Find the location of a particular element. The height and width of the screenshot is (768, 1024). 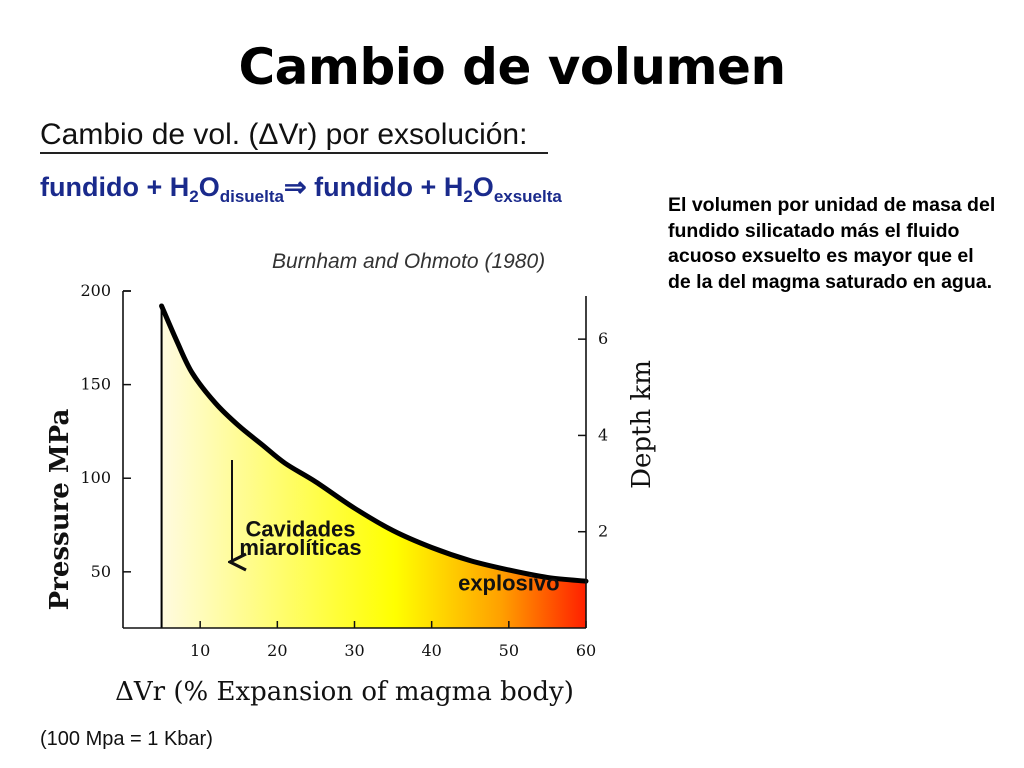

annotation-explosivo: explosivo is located at coordinates (508, 583).